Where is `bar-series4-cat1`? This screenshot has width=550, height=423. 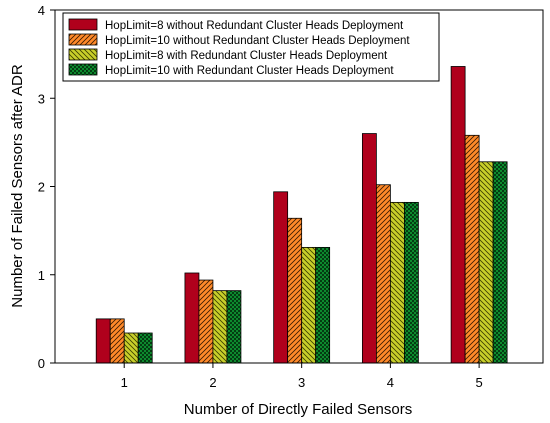 bar-series4-cat1 is located at coordinates (145, 348).